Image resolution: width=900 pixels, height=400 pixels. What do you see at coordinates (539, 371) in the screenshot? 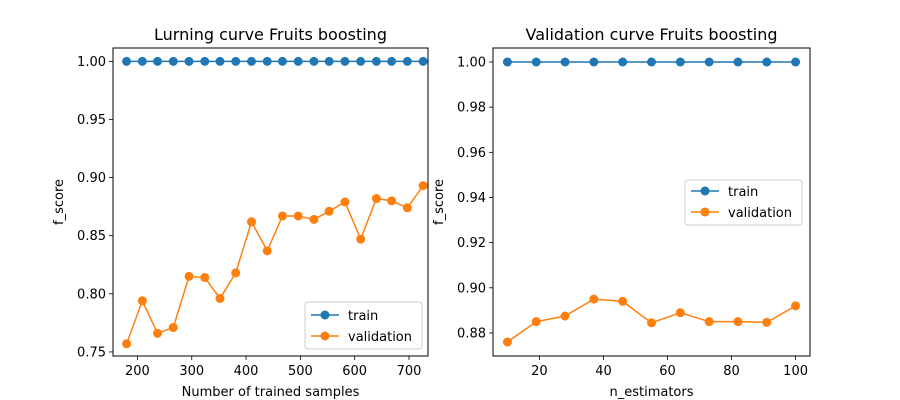
I see `x-tick-label: 20` at bounding box center [539, 371].